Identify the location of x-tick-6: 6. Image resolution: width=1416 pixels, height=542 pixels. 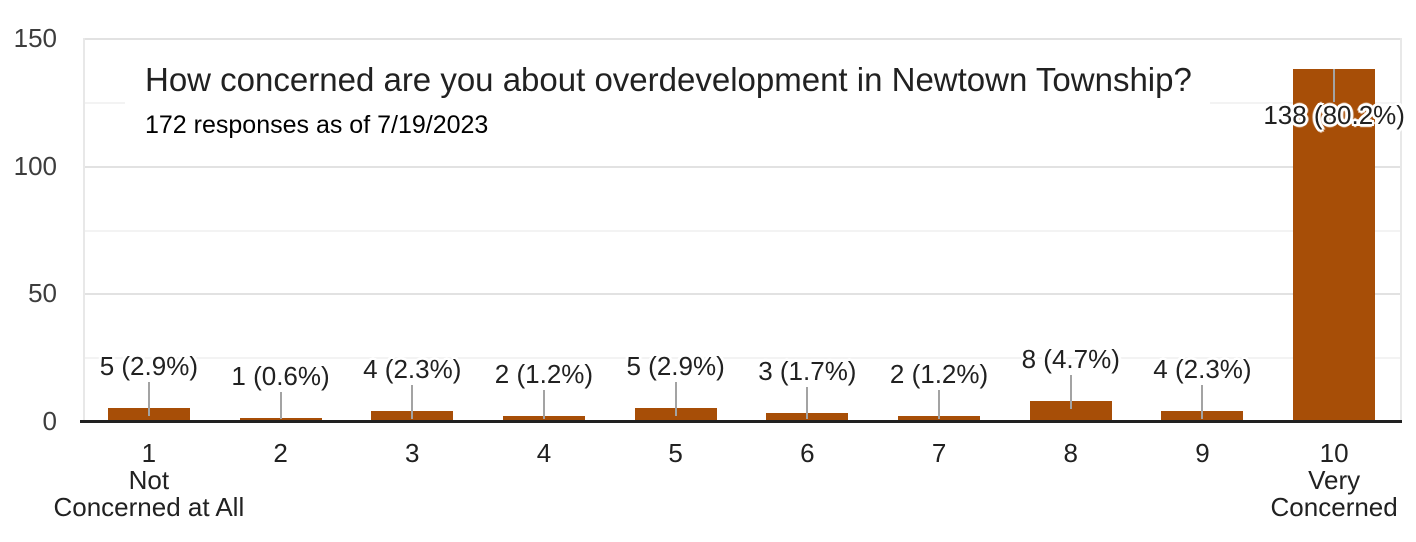
(807, 453).